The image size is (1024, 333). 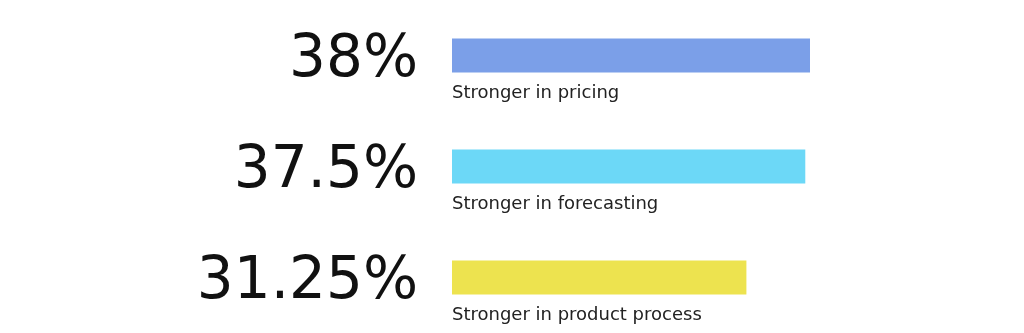 What do you see at coordinates (536, 91) in the screenshot?
I see `y-tick-label: Stronger in pricing` at bounding box center [536, 91].